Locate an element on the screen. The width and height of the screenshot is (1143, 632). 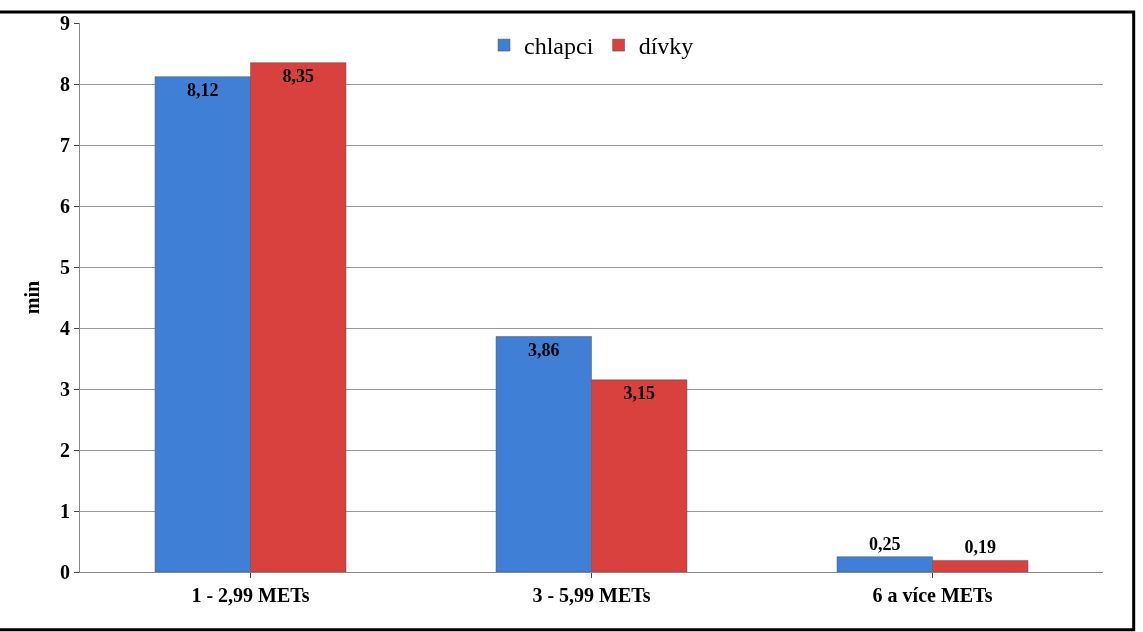
y-tick-label: 4 is located at coordinates (65, 328).